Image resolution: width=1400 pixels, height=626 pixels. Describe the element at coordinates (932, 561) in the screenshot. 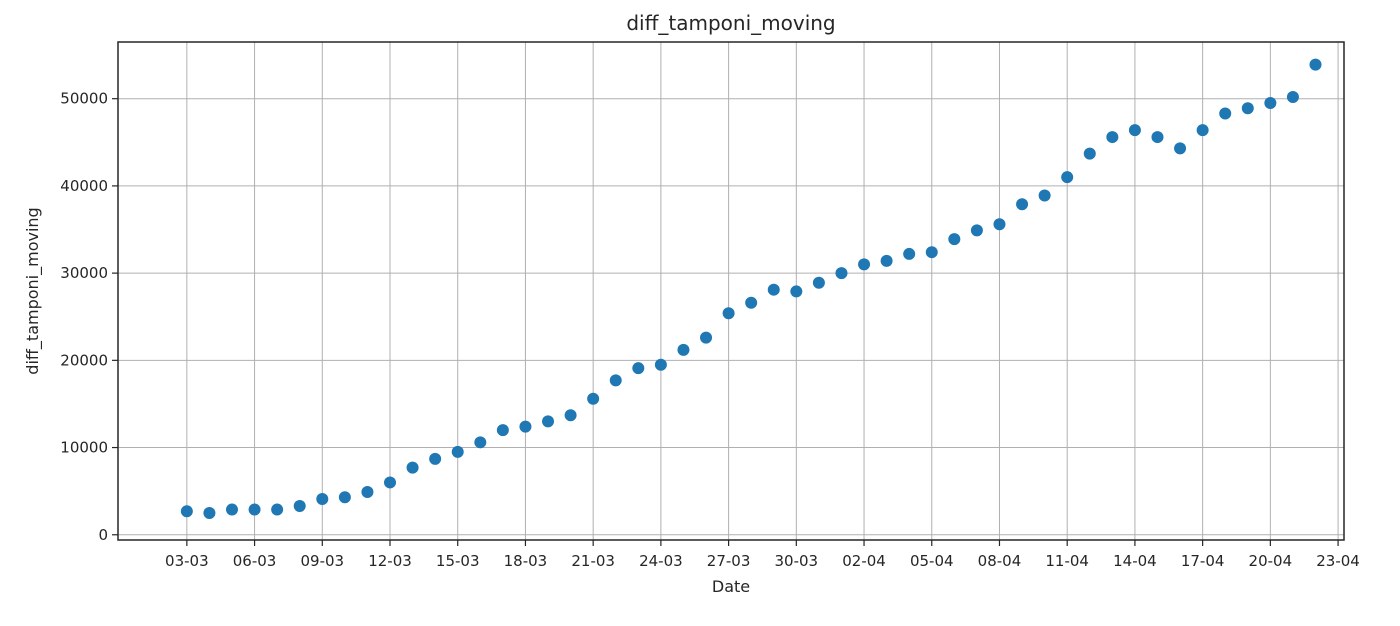

I see `x-tick-label: 05-04` at that location.